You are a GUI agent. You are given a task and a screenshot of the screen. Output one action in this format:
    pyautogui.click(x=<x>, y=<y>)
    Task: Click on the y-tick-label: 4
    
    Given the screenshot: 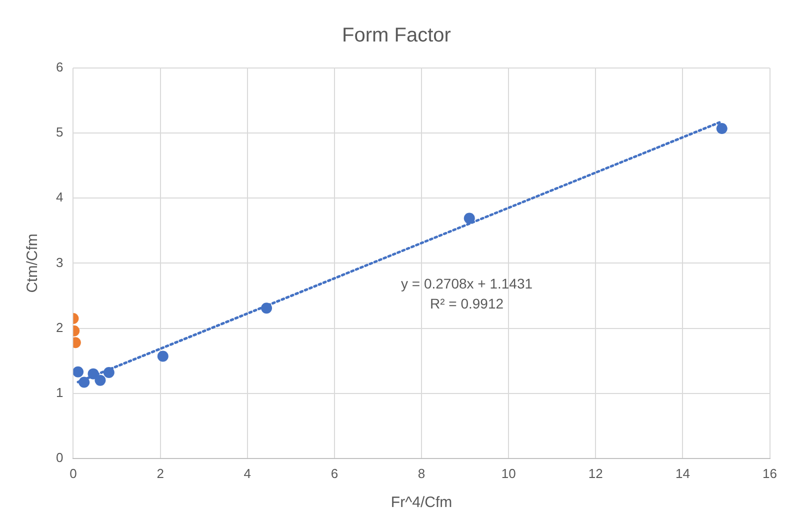 What is the action you would take?
    pyautogui.click(x=60, y=197)
    